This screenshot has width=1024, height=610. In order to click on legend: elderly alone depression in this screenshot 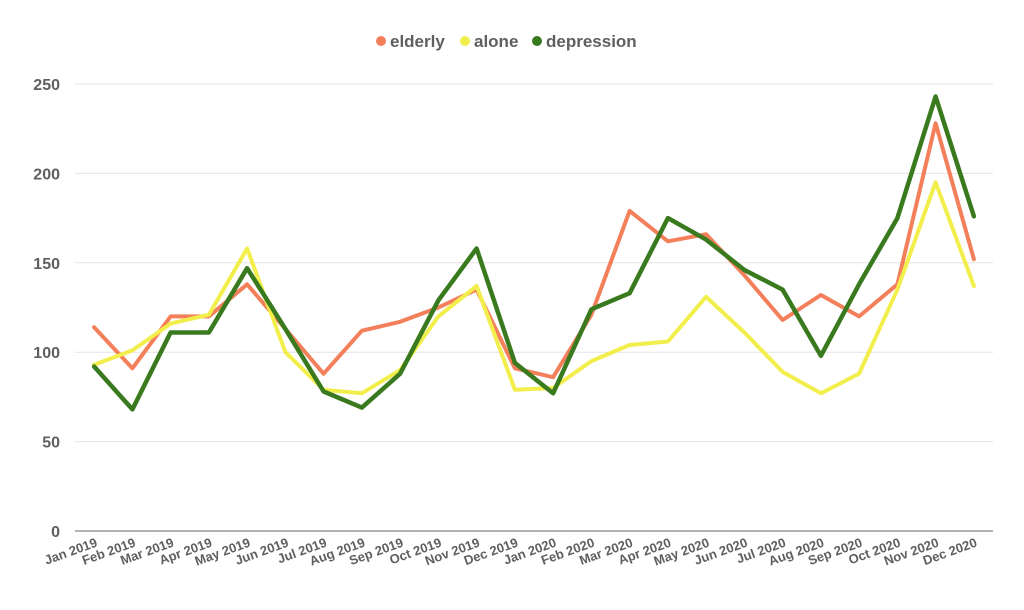, I will do `click(506, 41)`.